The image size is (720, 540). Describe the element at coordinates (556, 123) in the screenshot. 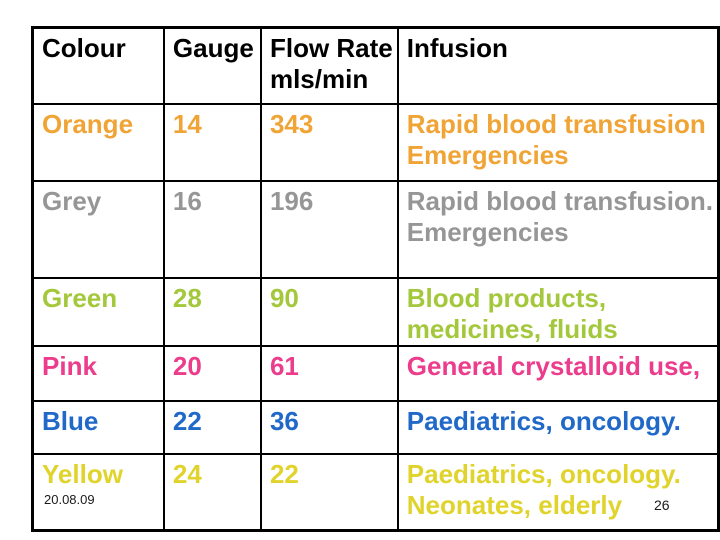

I see `infusion-line: Rapid blood transfusion` at that location.